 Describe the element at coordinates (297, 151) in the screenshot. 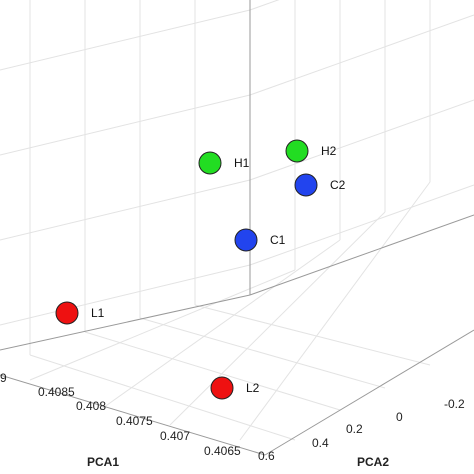

I see `point-h2` at that location.